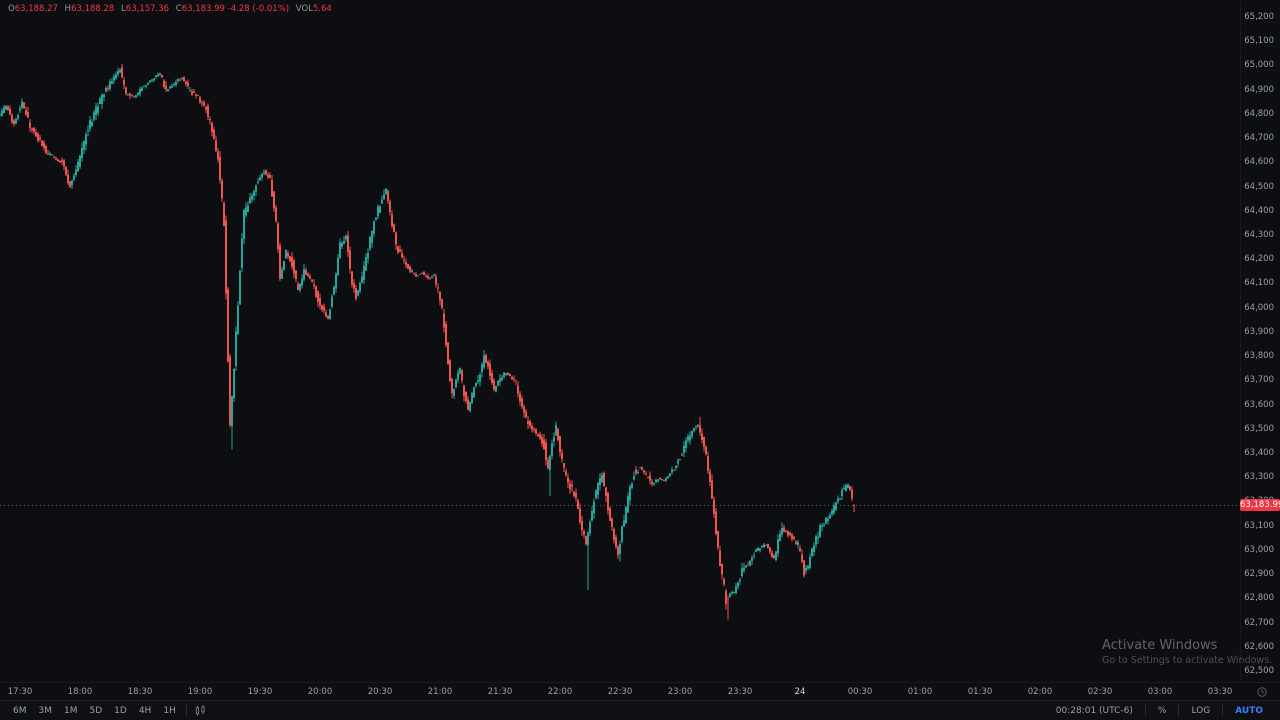 Image resolution: width=1280 pixels, height=720 pixels. What do you see at coordinates (20, 710) in the screenshot?
I see `timeframe-button-6m: 6M` at bounding box center [20, 710].